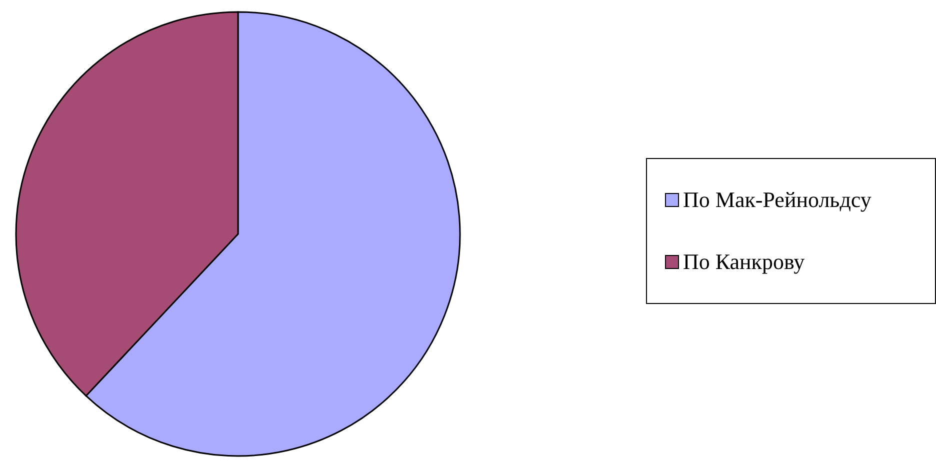 This screenshot has height=461, width=936. Describe the element at coordinates (777, 199) in the screenshot. I see `legend-label: По Мак-Рейнольдсу` at that location.